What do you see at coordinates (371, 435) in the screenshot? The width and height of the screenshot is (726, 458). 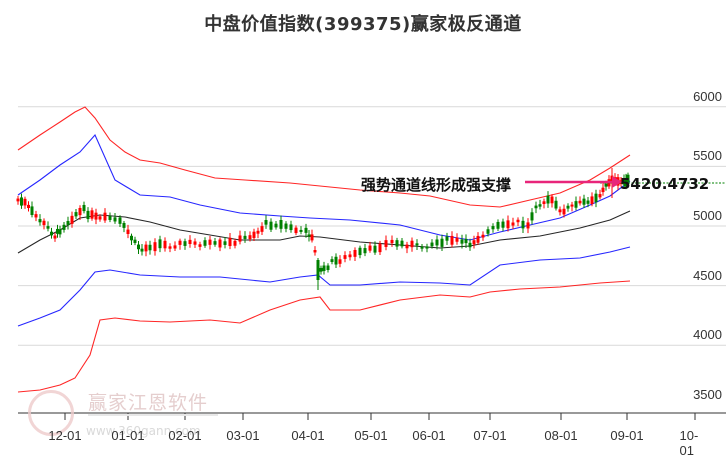 I see `x-tick-label: 05-01` at bounding box center [371, 435].